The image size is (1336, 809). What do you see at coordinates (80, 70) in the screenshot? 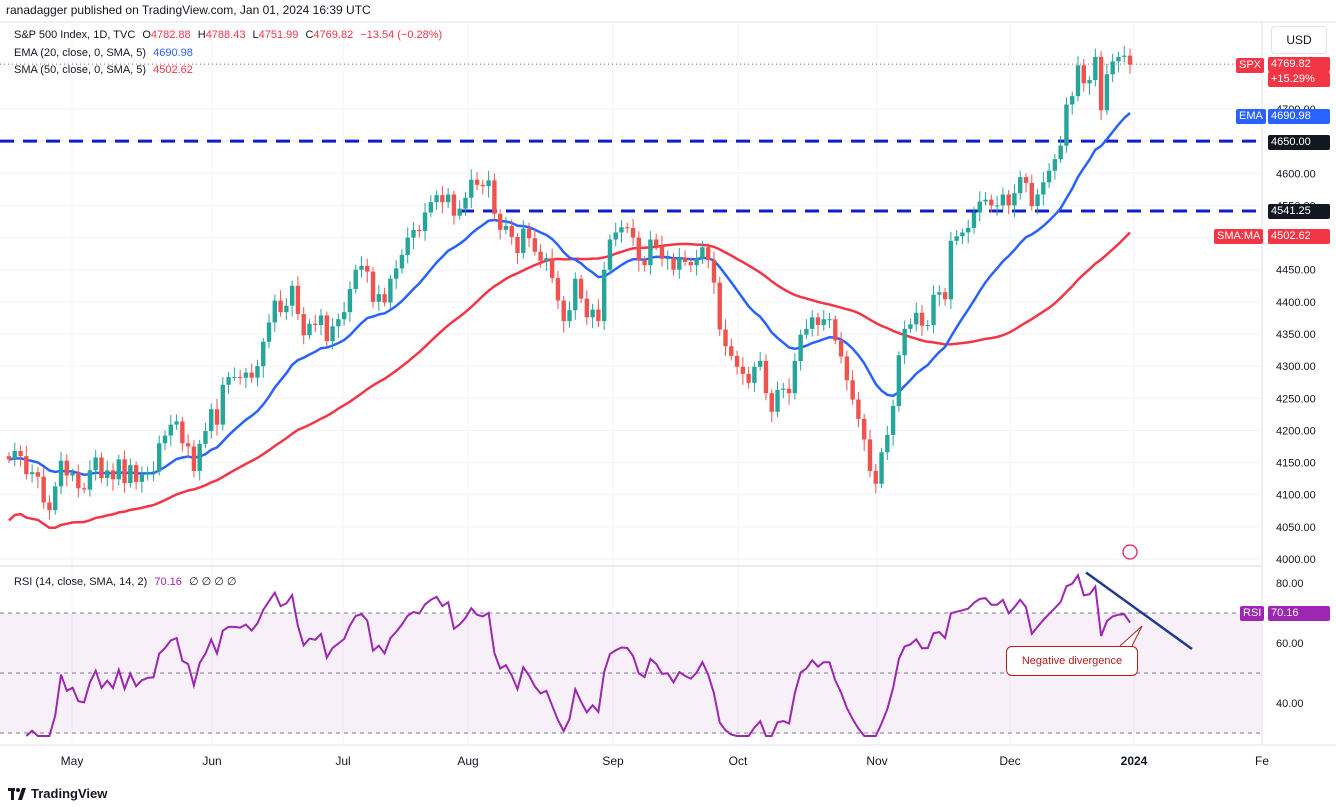
I see `sma-label: SMA (50, close, 0, SMA, 5)` at bounding box center [80, 70].